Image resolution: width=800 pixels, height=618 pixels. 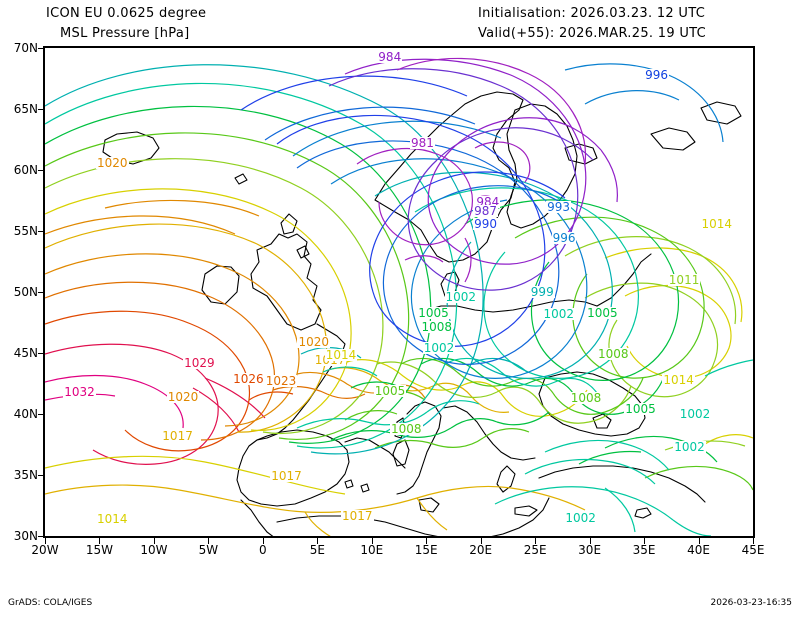 What do you see at coordinates (753, 550) in the screenshot?
I see `xtick-label: 45E` at bounding box center [753, 550].